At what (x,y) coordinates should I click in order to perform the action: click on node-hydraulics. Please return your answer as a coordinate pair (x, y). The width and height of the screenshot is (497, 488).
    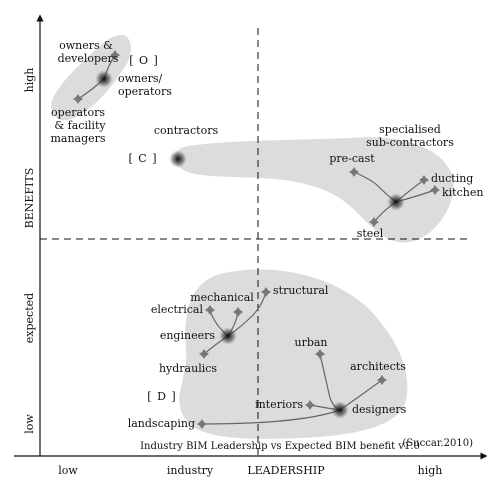
    Looking at the image, I should click on (204, 354).